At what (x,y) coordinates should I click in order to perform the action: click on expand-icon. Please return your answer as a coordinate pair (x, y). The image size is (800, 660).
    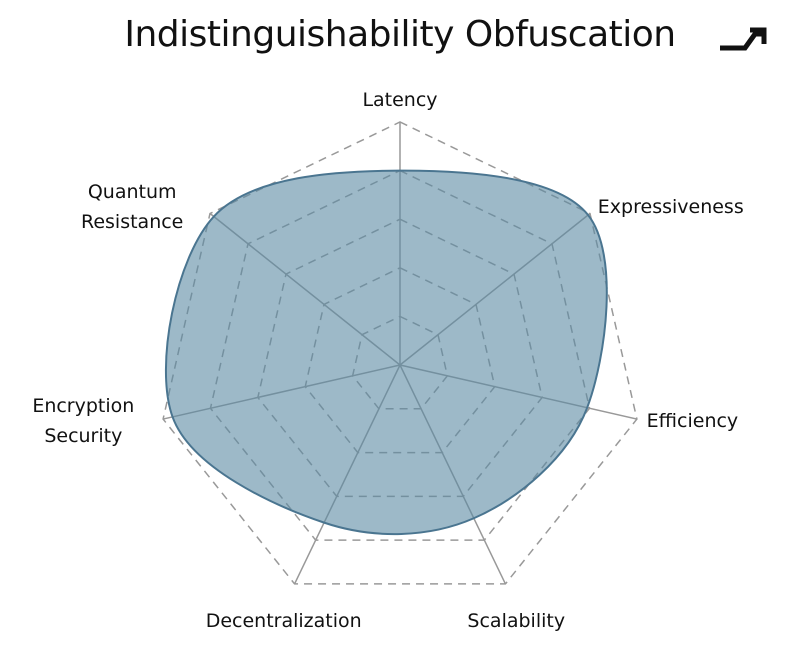
    Looking at the image, I should click on (743, 39).